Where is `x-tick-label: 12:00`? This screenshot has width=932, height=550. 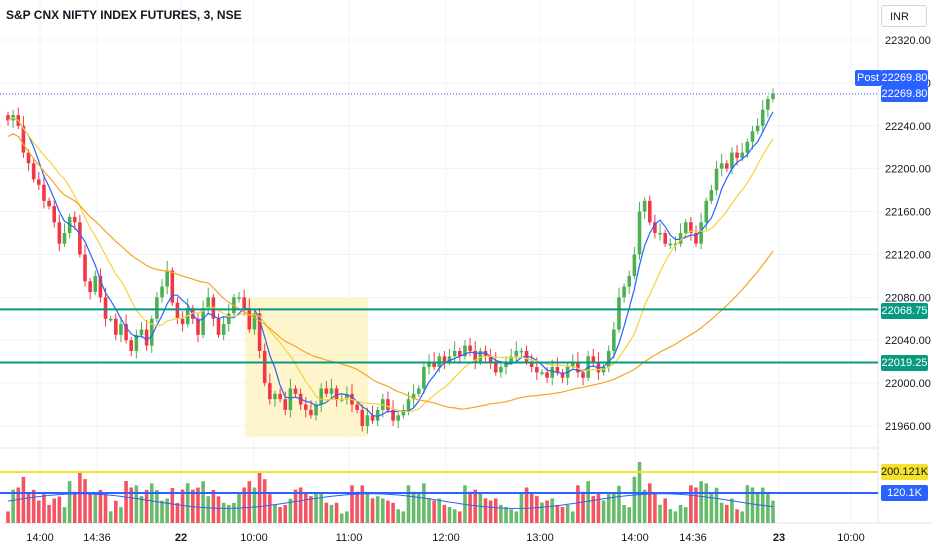 x-tick-label: 12:00 is located at coordinates (446, 538).